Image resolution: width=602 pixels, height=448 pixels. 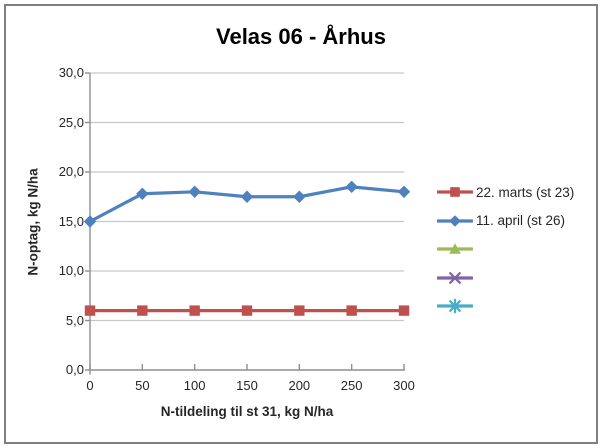 What do you see at coordinates (525, 192) in the screenshot?
I see `legend-label: 22. marts (st 23)` at bounding box center [525, 192].